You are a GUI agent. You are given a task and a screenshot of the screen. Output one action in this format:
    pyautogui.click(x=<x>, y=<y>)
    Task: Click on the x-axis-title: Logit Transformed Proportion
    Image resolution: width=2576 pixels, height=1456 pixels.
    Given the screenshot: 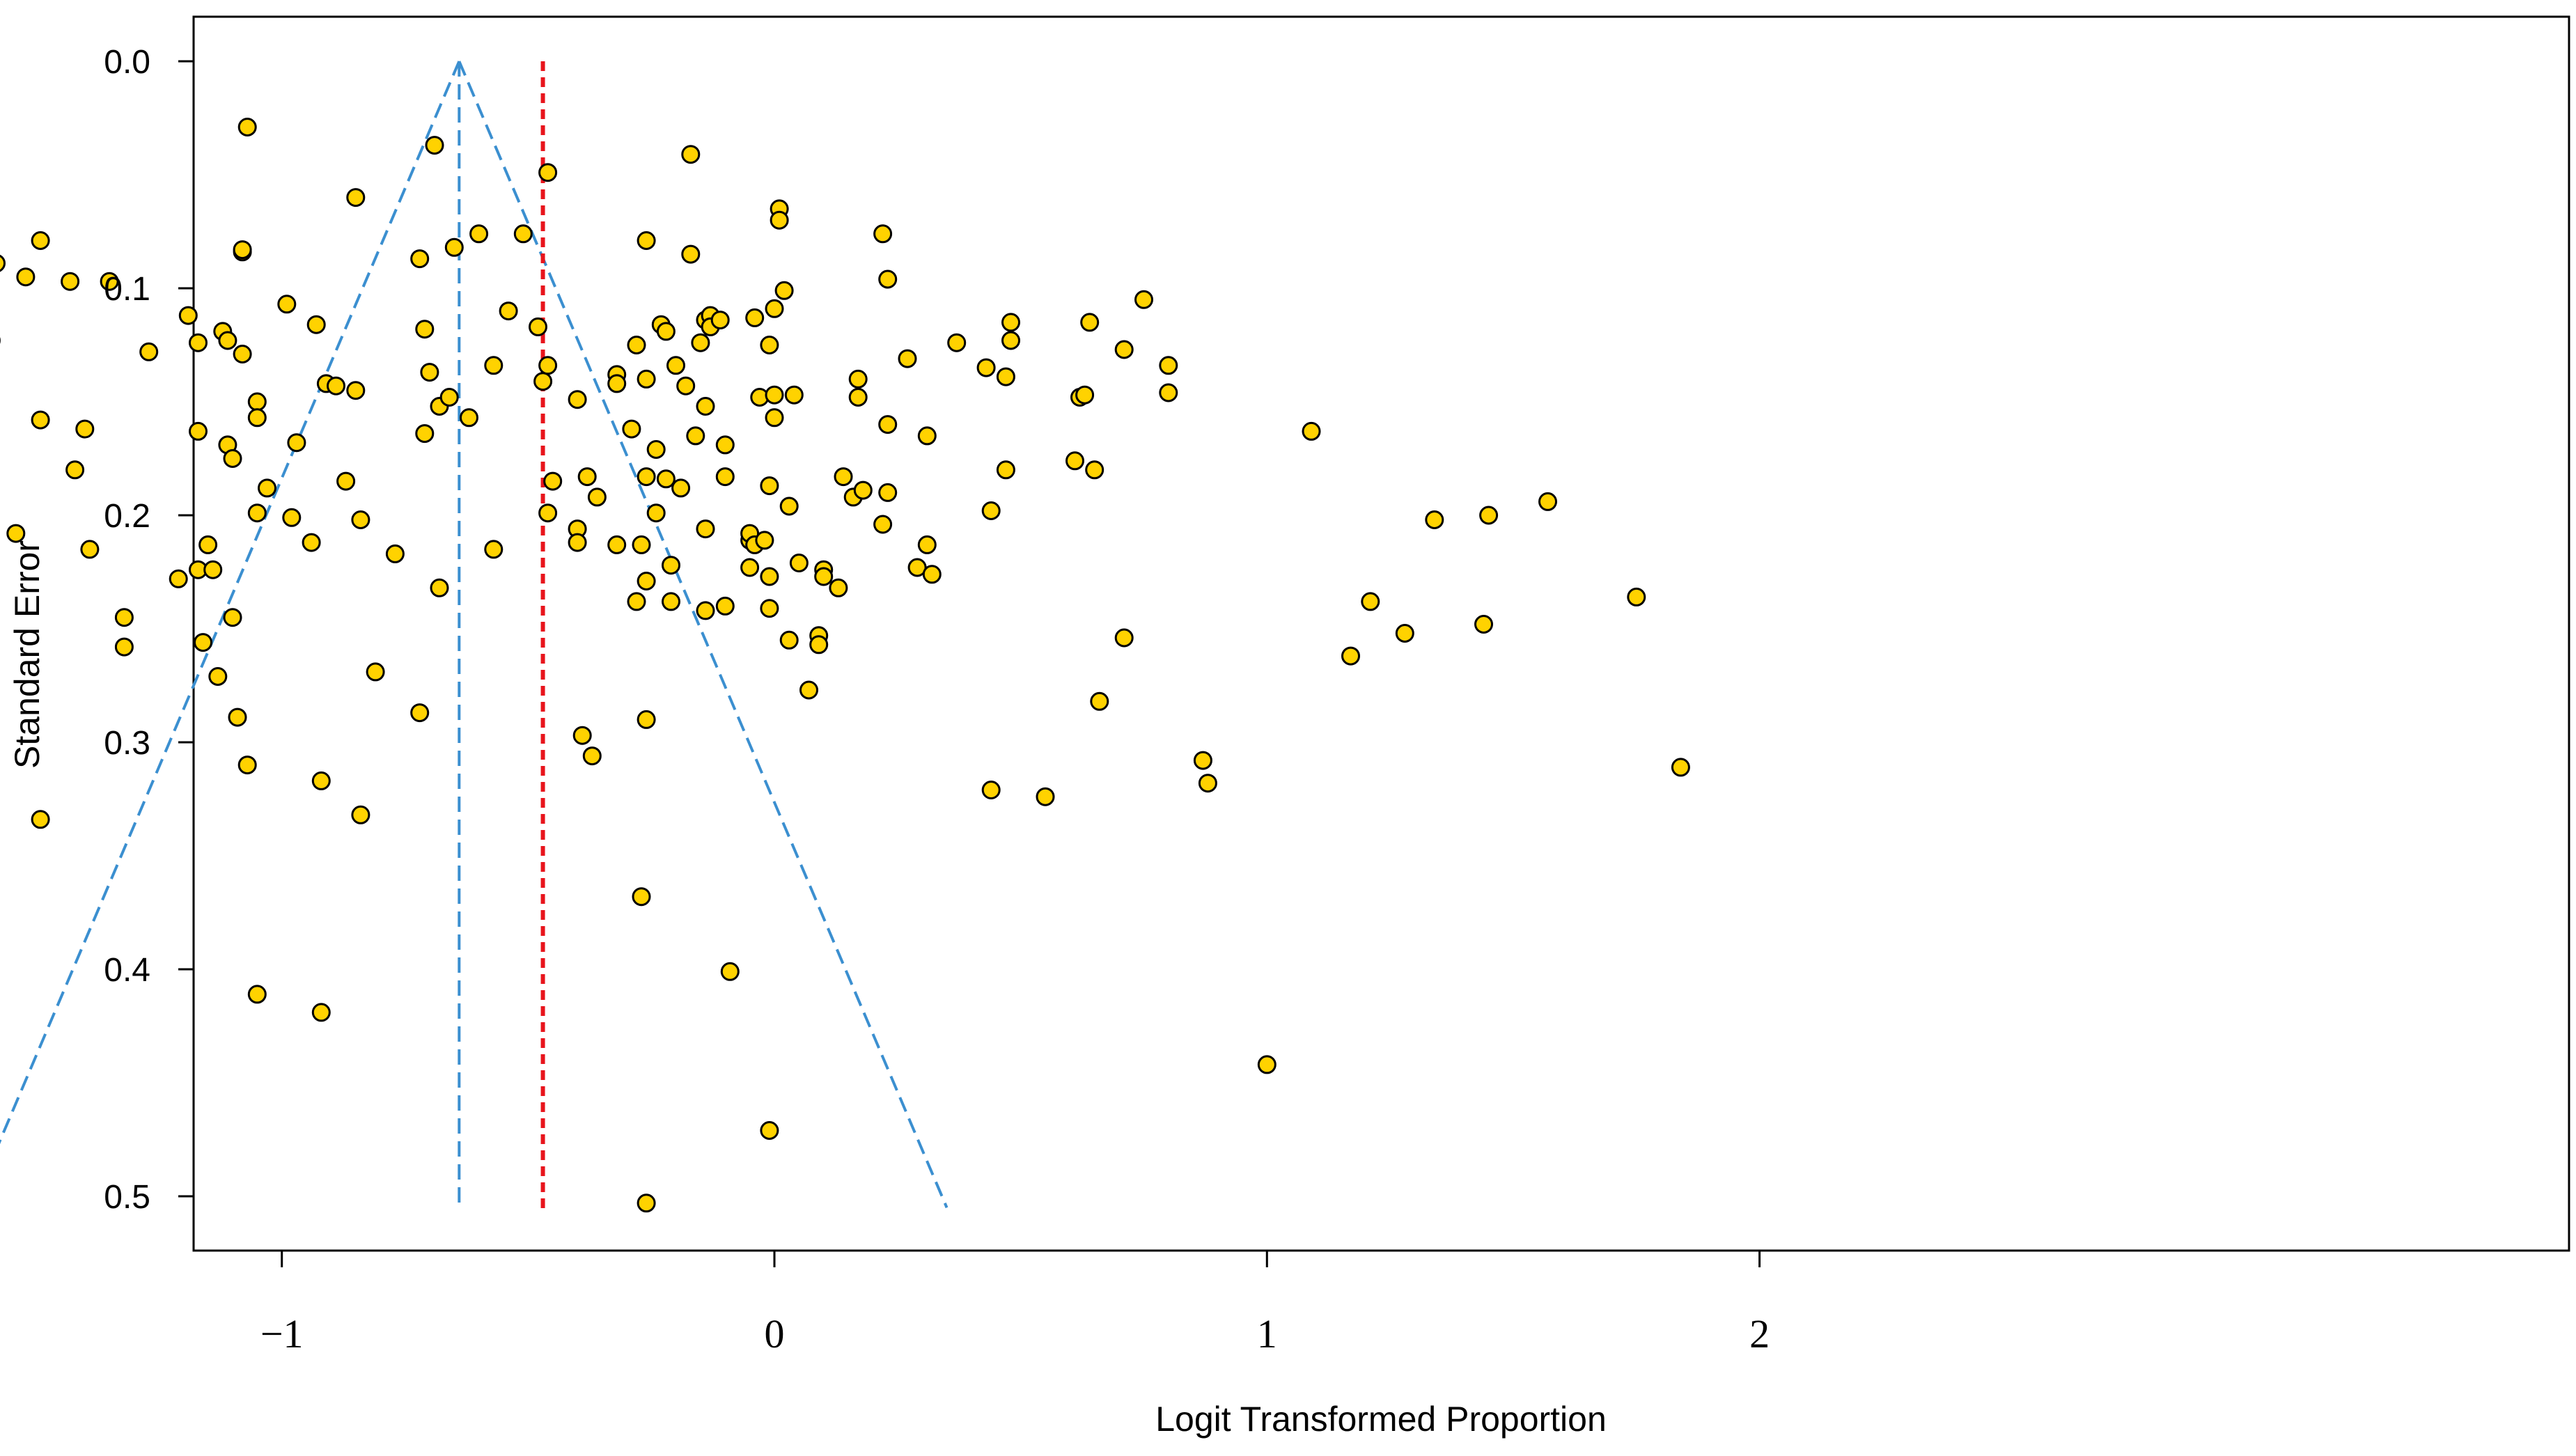 What is the action you would take?
    pyautogui.click(x=1381, y=1419)
    